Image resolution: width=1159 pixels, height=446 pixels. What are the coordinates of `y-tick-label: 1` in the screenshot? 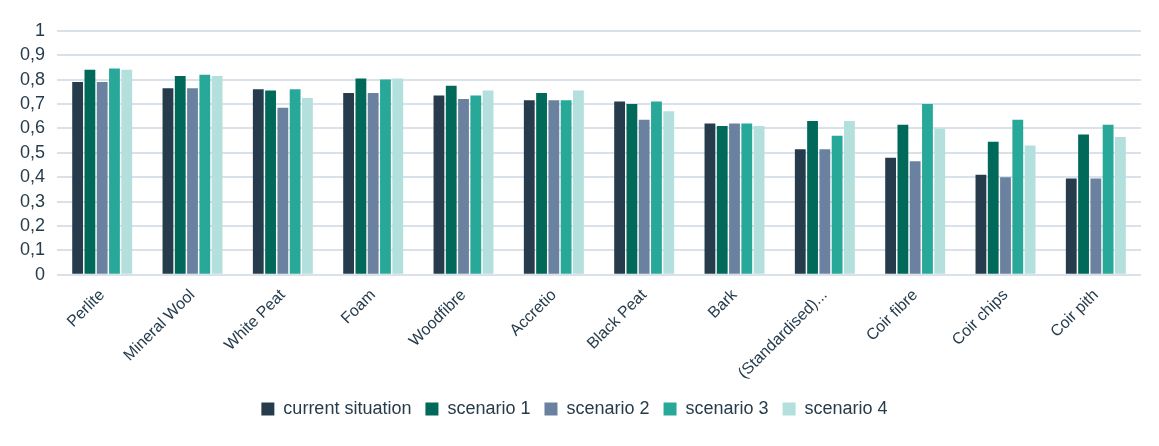 It's located at (40, 29).